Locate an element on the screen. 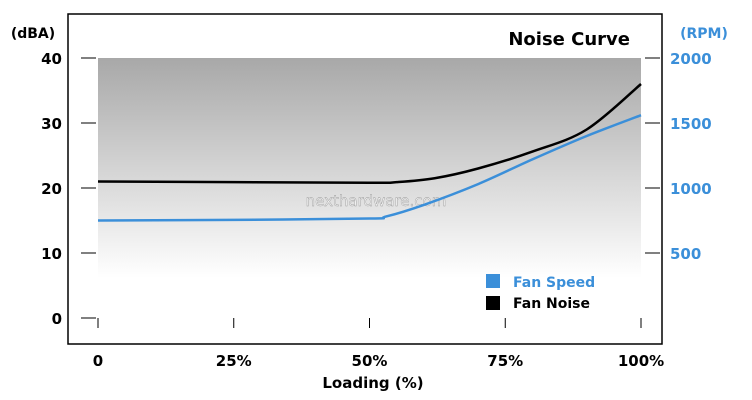  y-left-tick-label: 0 is located at coordinates (57, 319).